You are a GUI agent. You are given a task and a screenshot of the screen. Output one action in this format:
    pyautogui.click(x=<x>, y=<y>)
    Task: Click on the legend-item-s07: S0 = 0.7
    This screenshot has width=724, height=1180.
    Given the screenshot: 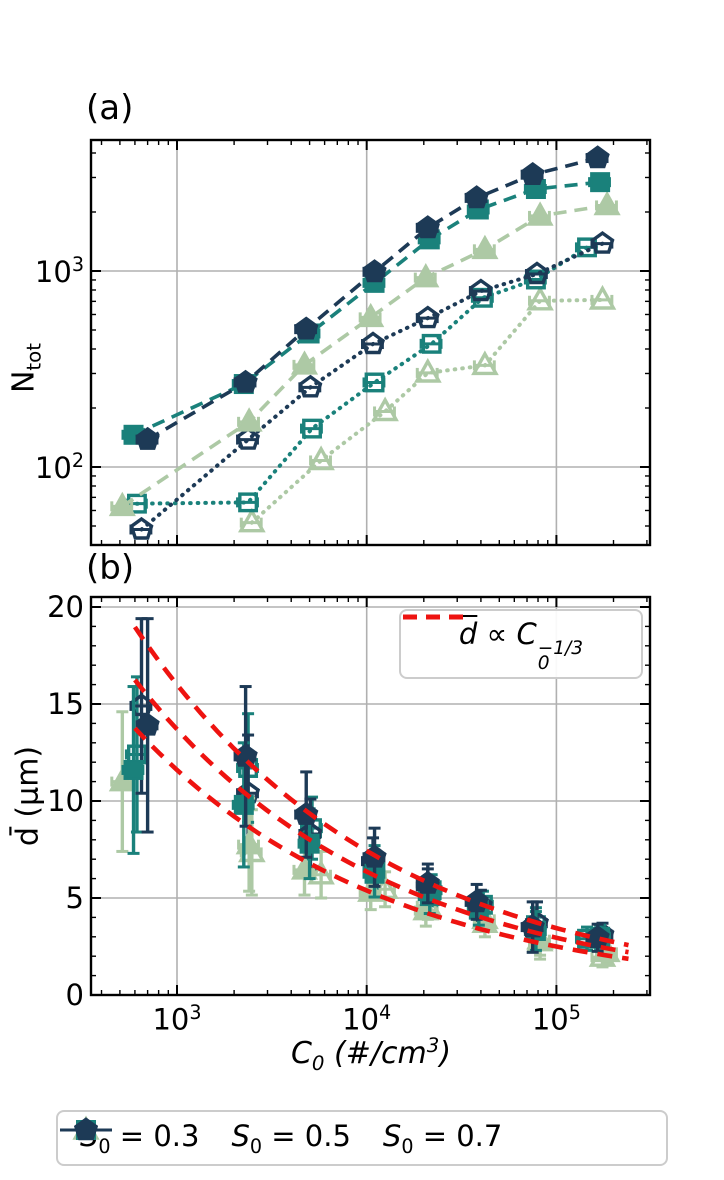 What is the action you would take?
    pyautogui.click(x=281, y=1137)
    